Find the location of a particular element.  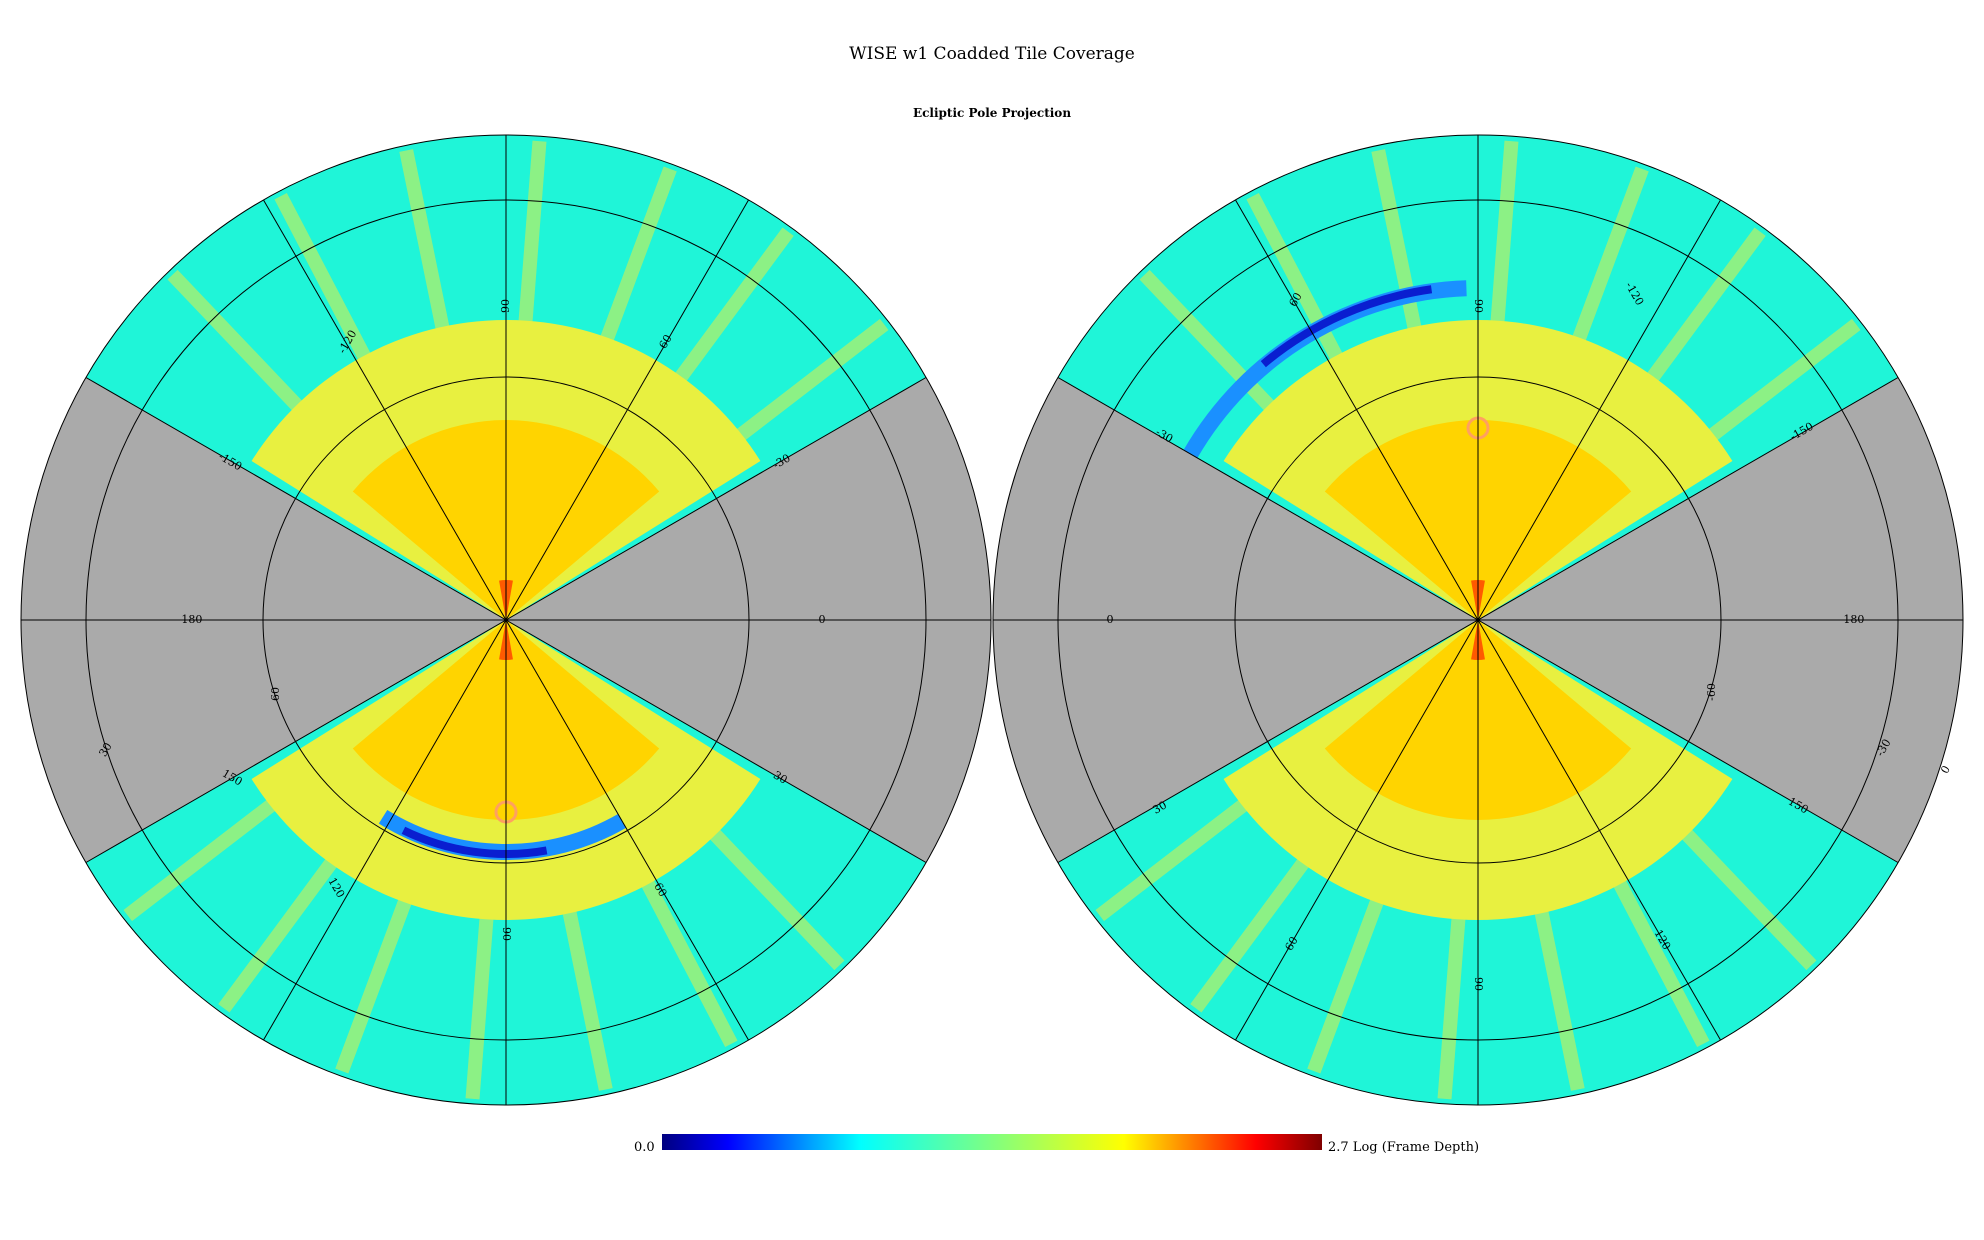

map-subtitle: Ecliptic Pole Projection is located at coordinates (992, 113).